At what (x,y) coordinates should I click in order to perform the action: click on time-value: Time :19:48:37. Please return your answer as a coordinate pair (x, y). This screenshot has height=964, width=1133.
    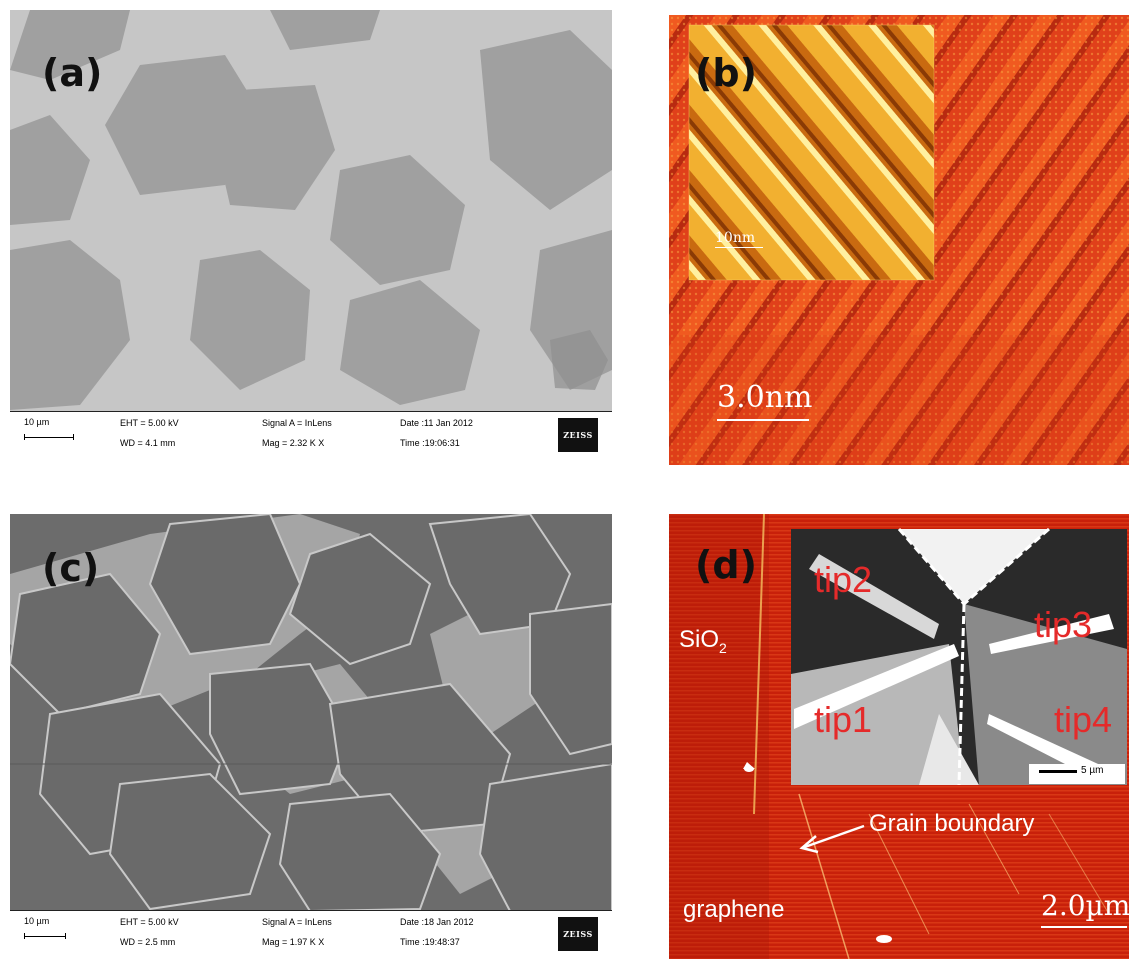
    Looking at the image, I should click on (430, 942).